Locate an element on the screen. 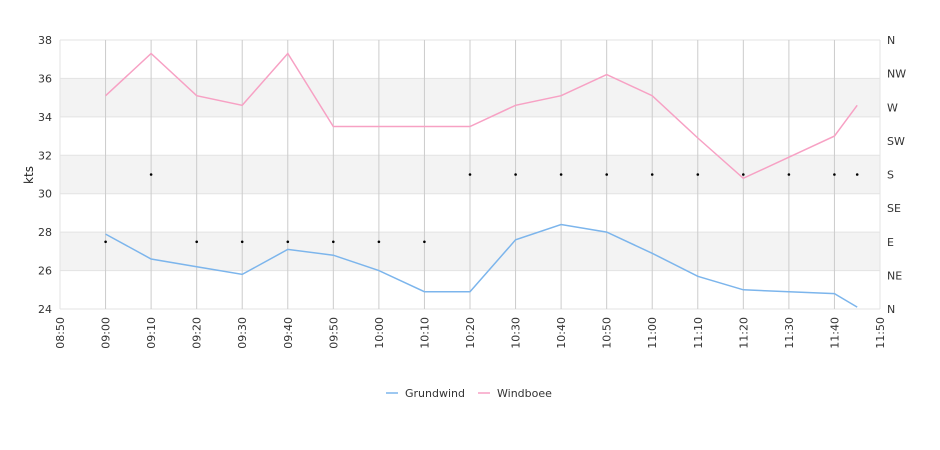  y-axis-title: kts is located at coordinates (29, 175).